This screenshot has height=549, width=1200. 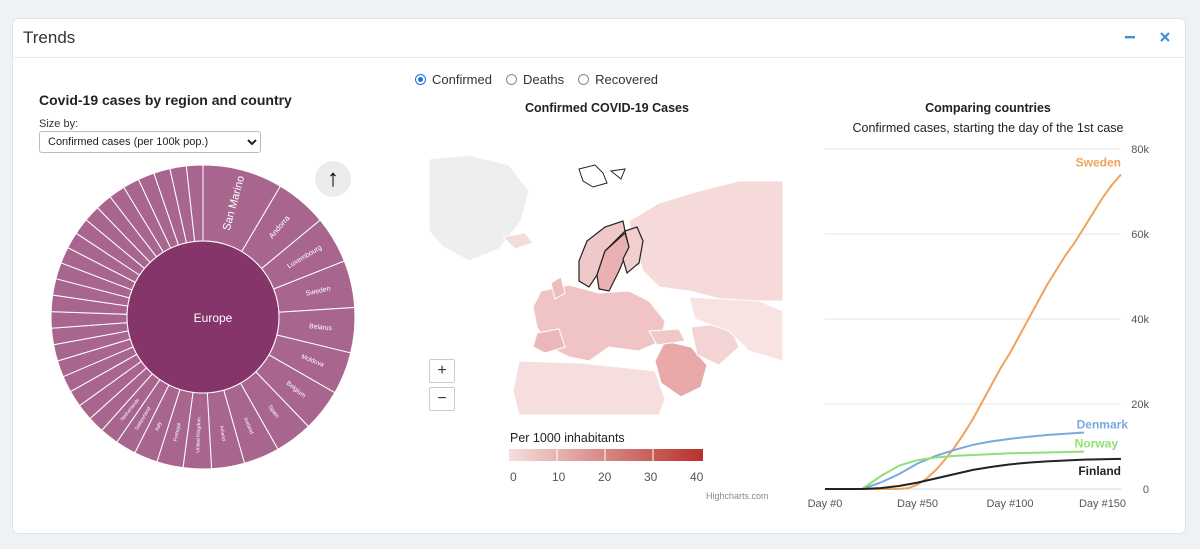 I want to click on close-icon, so click(x=1165, y=37).